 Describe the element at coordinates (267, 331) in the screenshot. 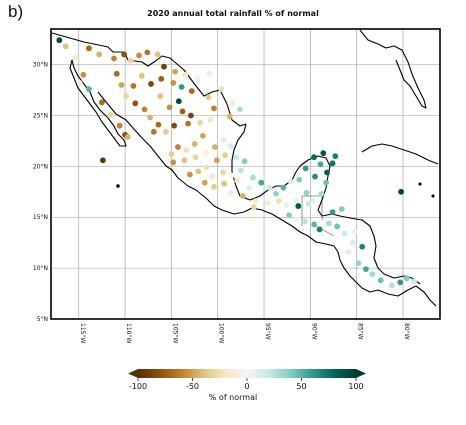

I see `lon-label: 95°W` at that location.